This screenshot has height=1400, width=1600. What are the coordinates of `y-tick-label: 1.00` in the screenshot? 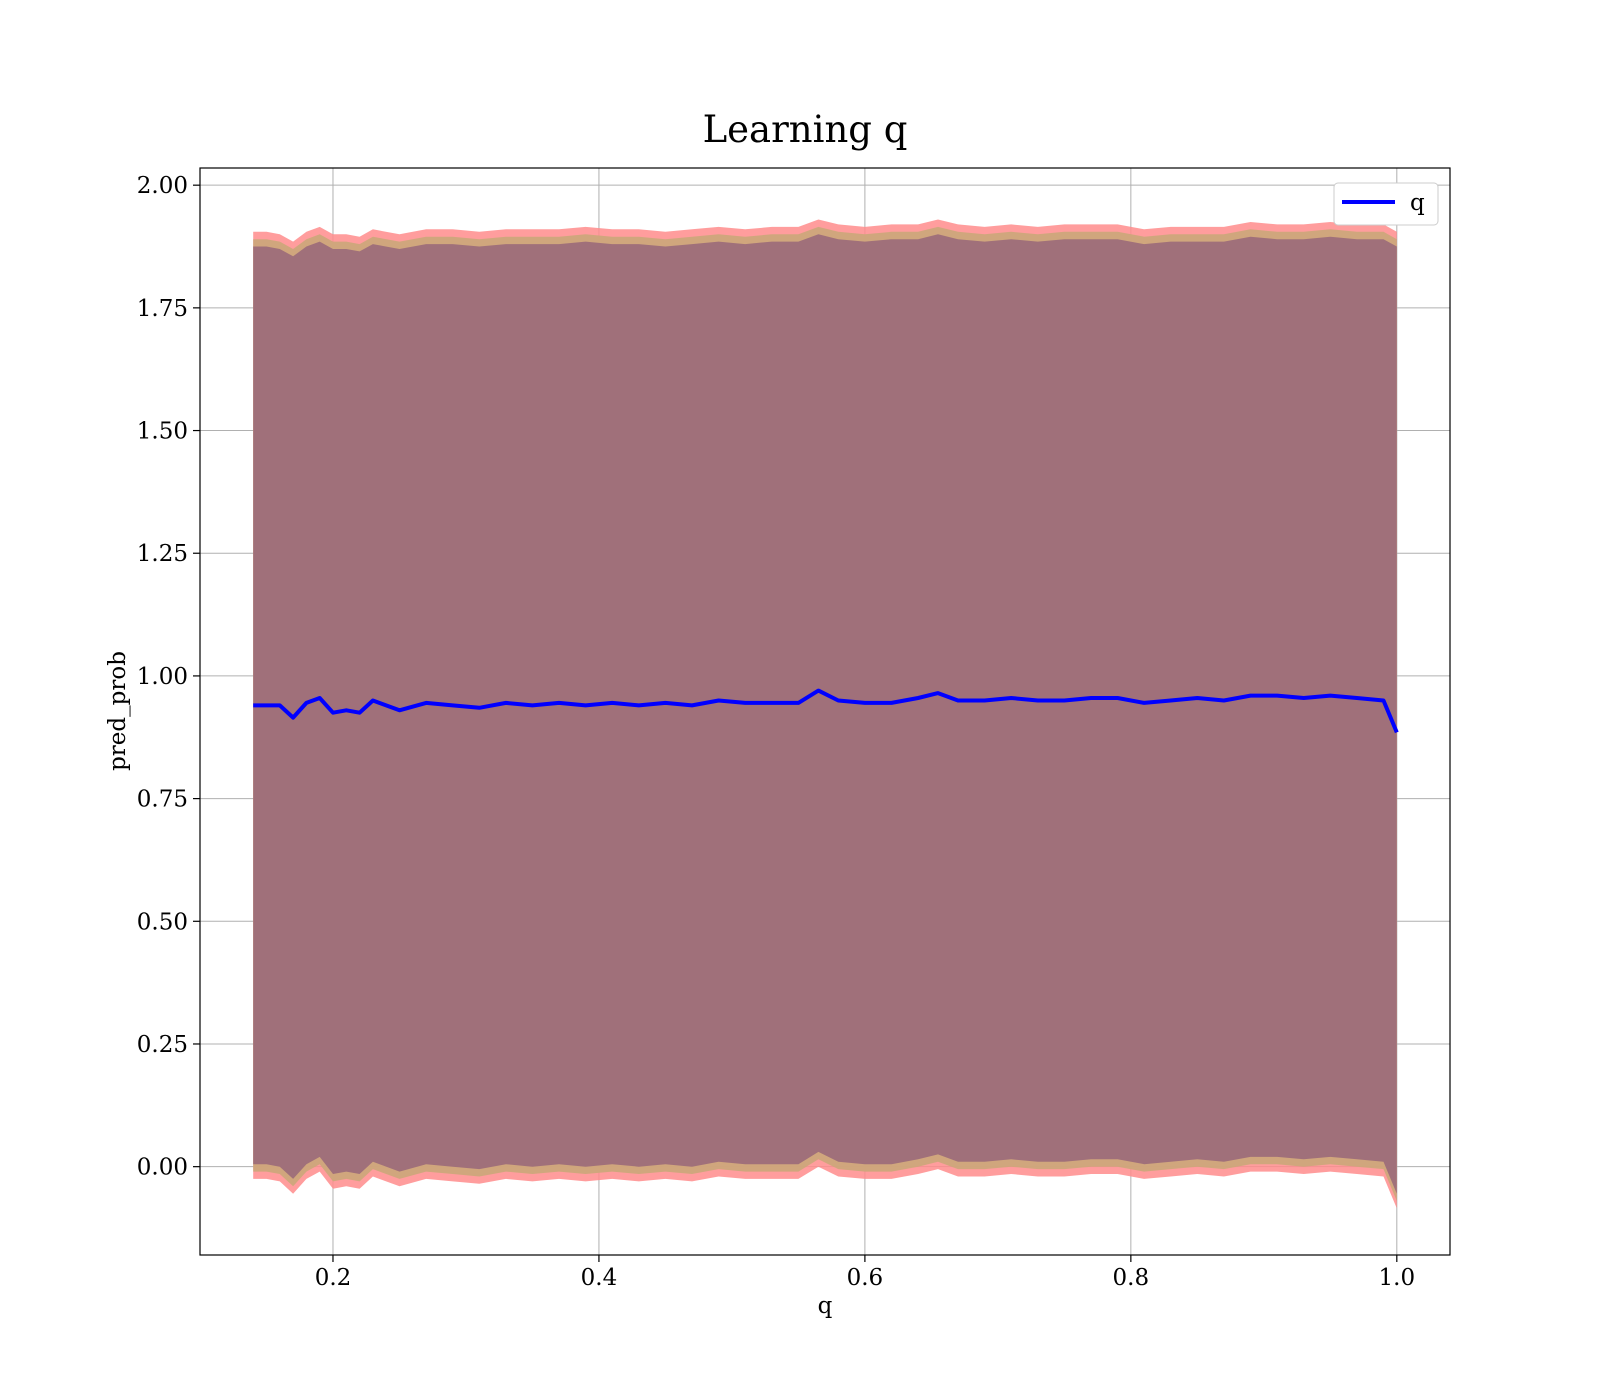 It's located at (162, 677).